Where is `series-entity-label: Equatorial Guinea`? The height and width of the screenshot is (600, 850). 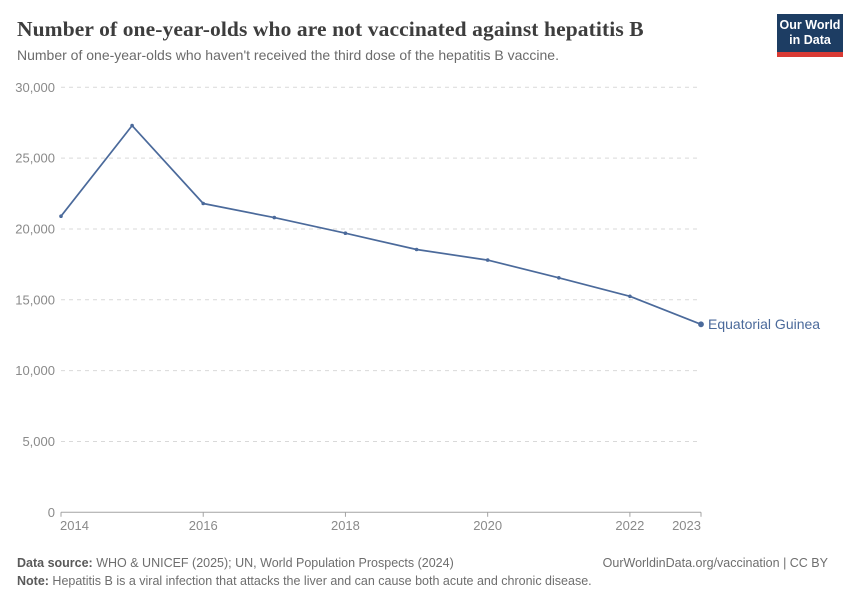
series-entity-label: Equatorial Guinea is located at coordinates (764, 324).